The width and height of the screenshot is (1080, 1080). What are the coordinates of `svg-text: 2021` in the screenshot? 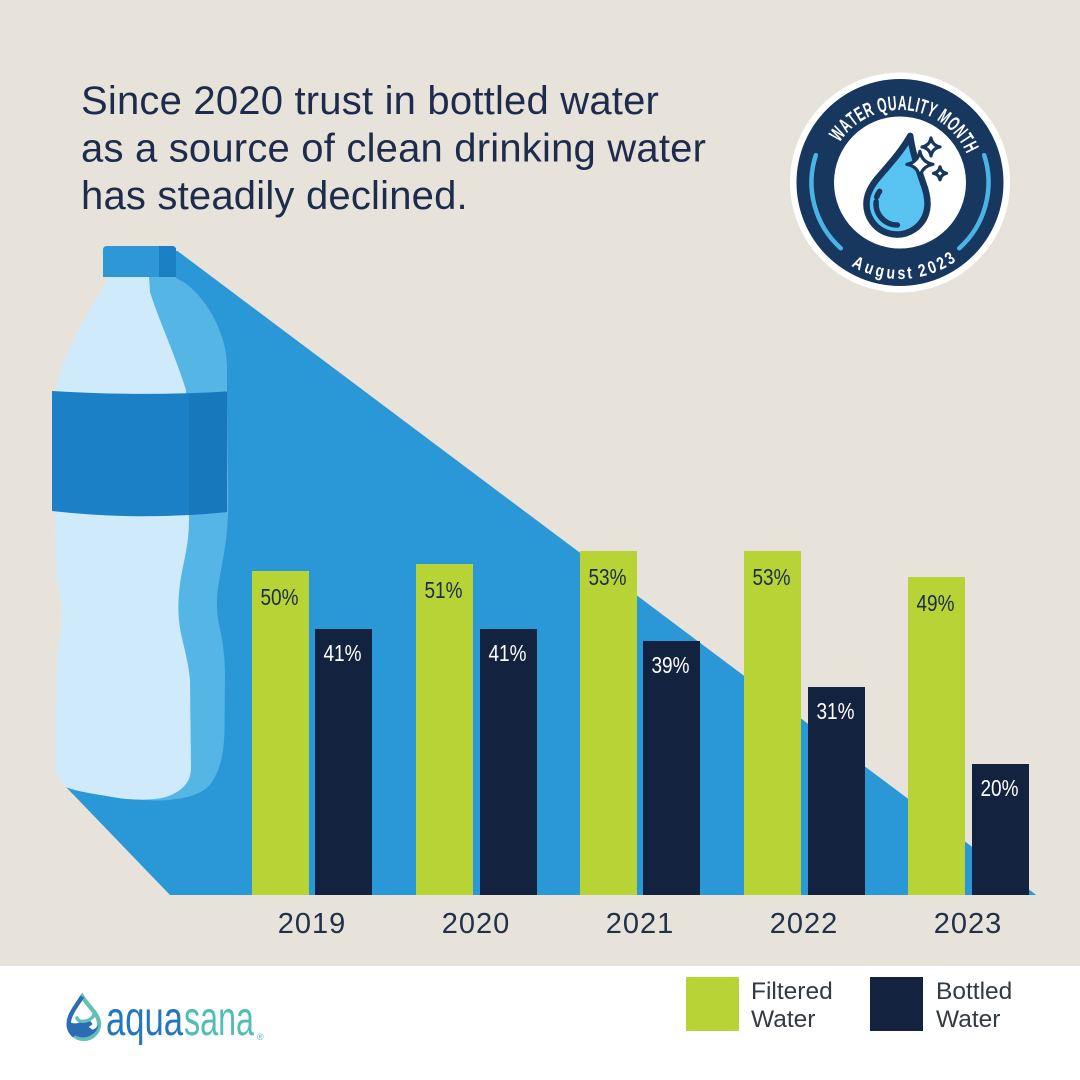 It's located at (640, 924).